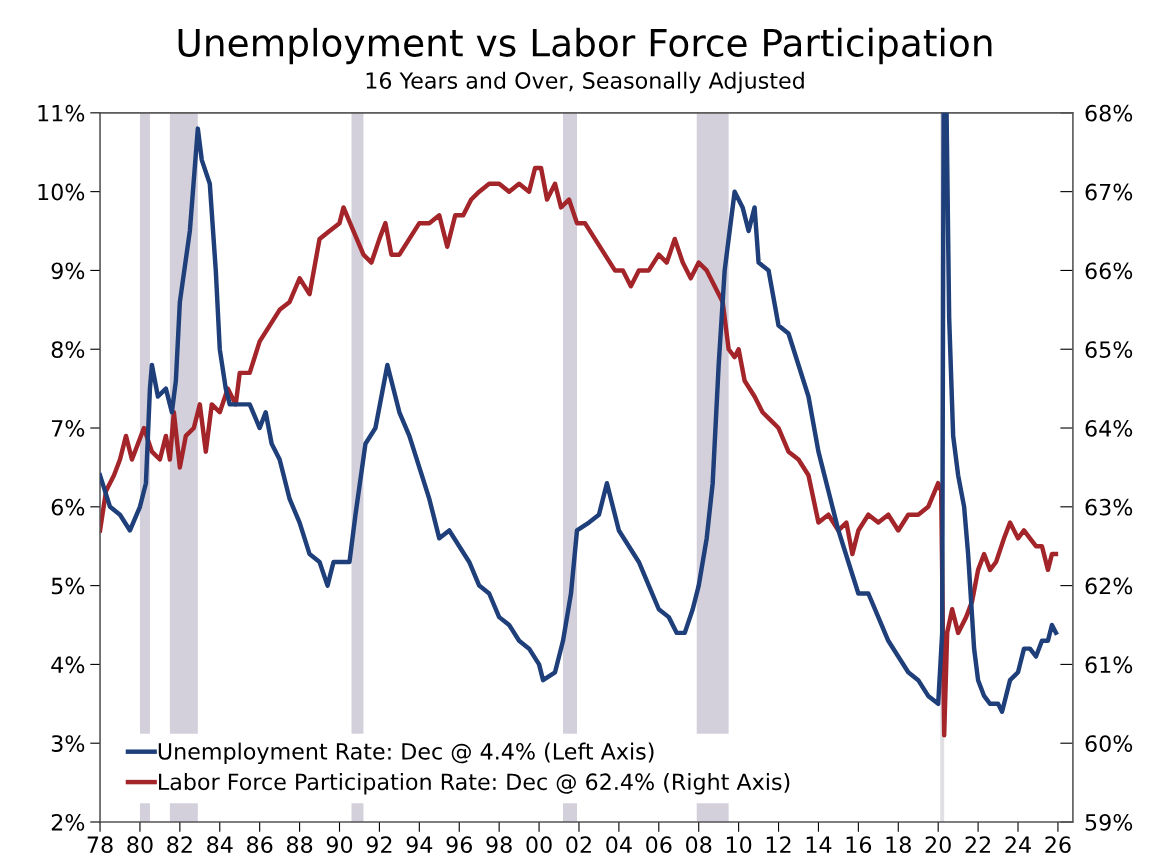 The height and width of the screenshot is (868, 1170). What do you see at coordinates (898, 845) in the screenshot?
I see `x-tick-label: 18` at bounding box center [898, 845].